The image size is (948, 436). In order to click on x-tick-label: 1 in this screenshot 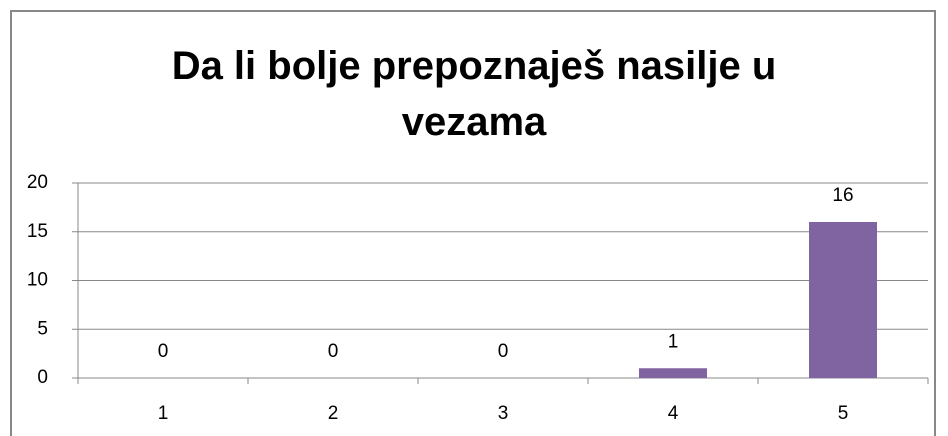, I will do `click(163, 413)`.